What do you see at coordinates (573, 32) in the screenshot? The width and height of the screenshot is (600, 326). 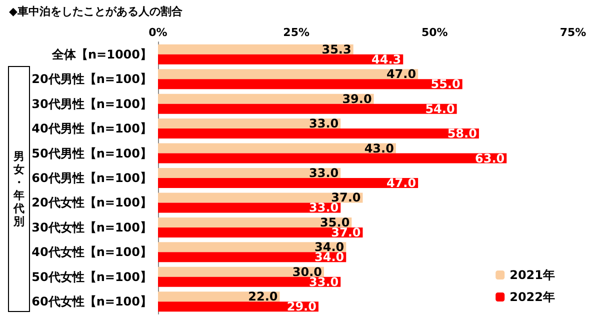 I see `x-tick-label: 75%` at bounding box center [573, 32].